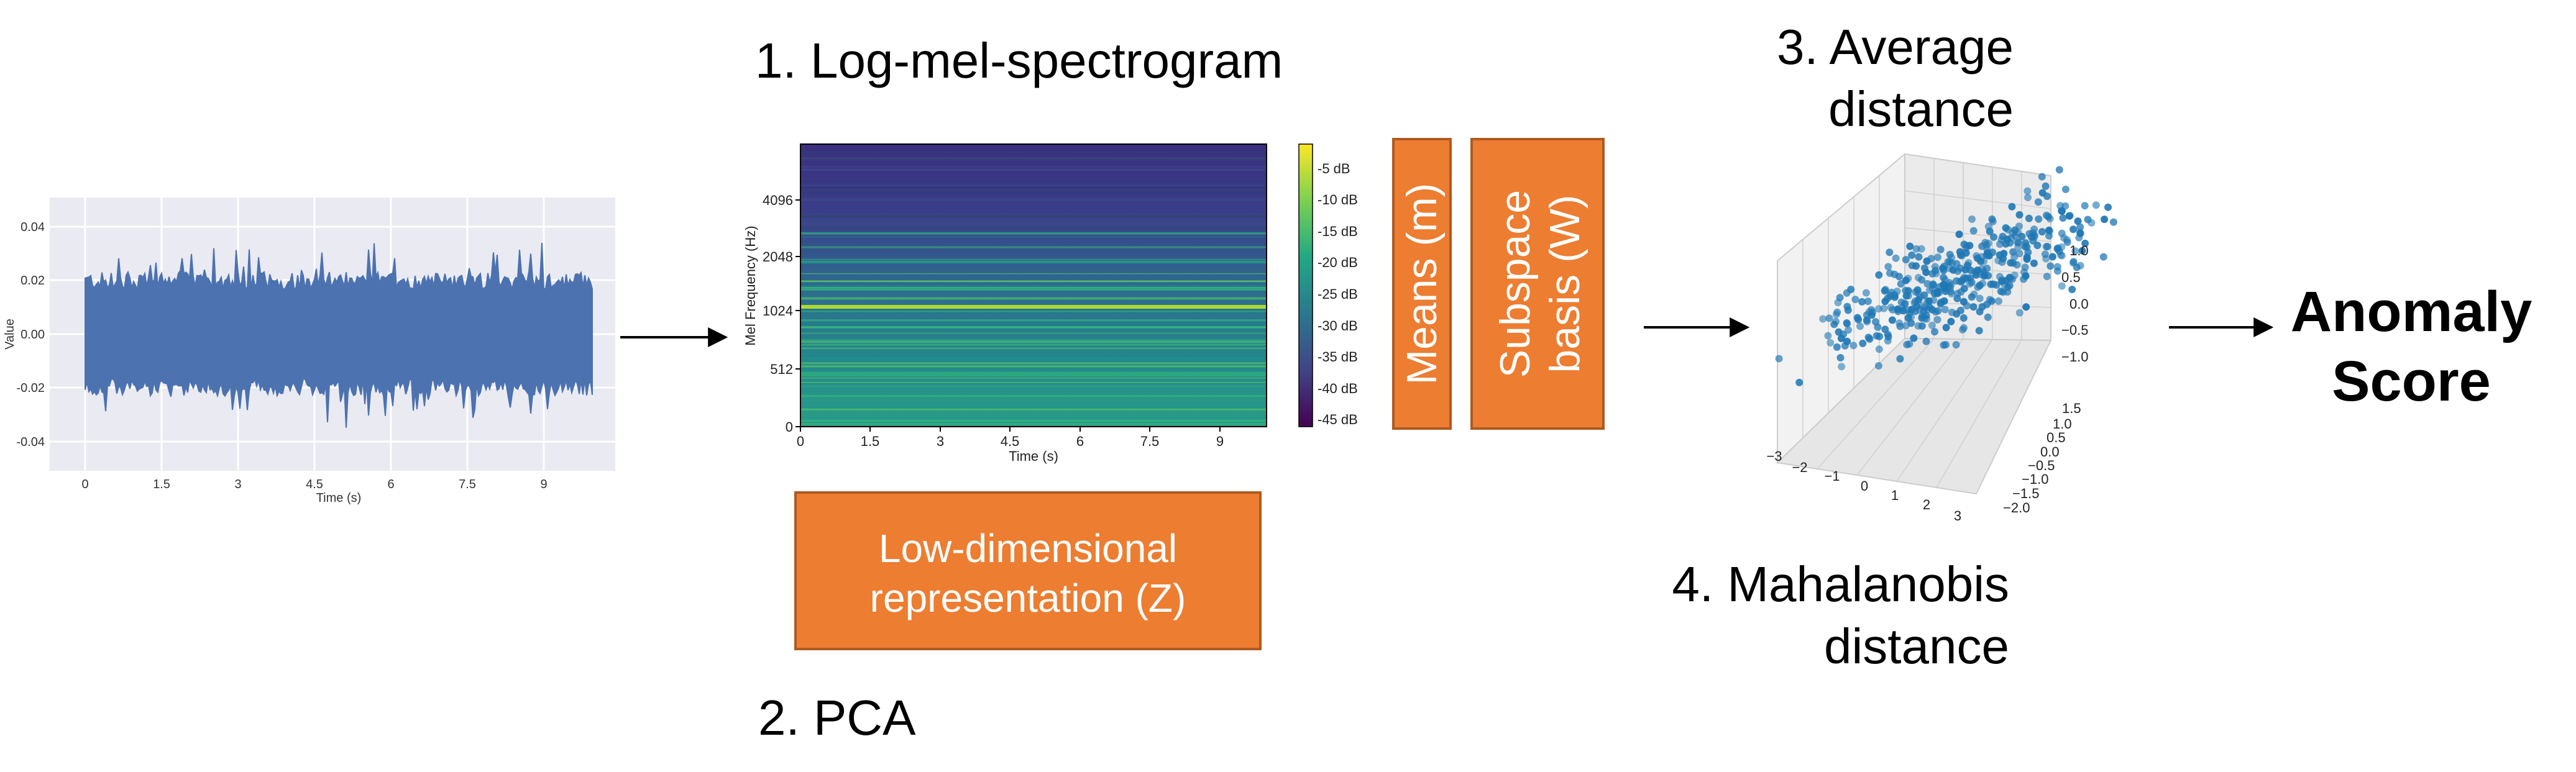 The height and width of the screenshot is (772, 2576). What do you see at coordinates (33, 281) in the screenshot?
I see `waveform-ytick: 0.02` at bounding box center [33, 281].